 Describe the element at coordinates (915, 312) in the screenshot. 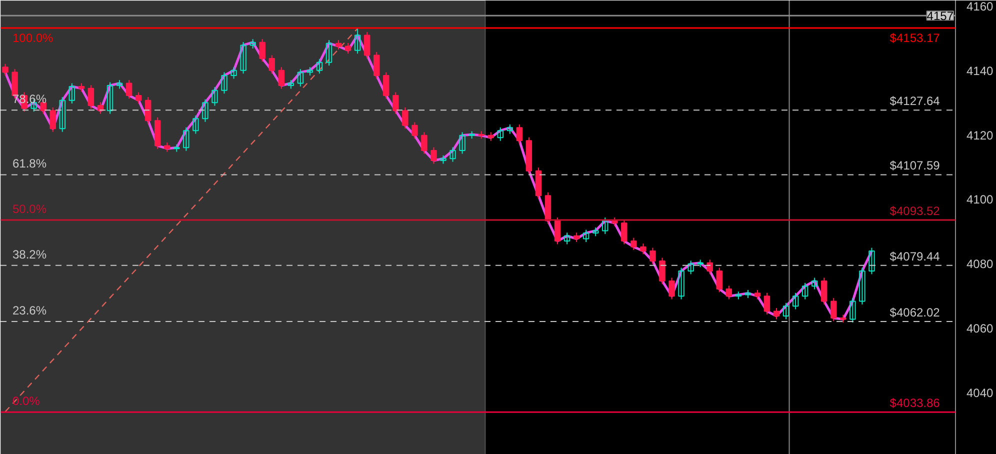

I see `ref-line-label: $4062.02` at that location.